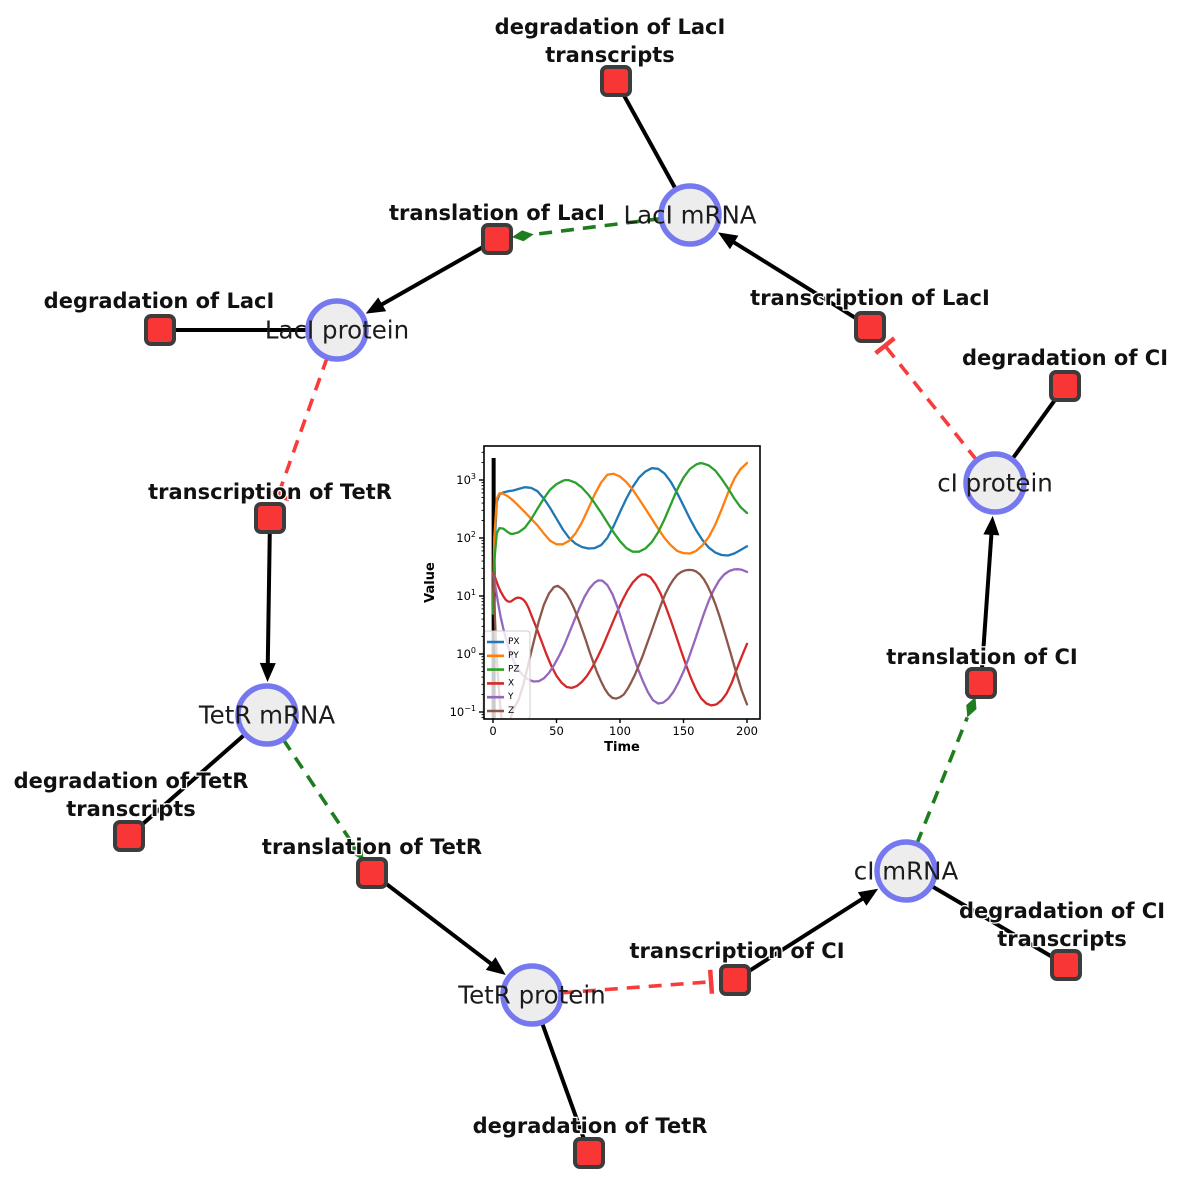 This screenshot has height=1200, width=1189. What do you see at coordinates (589, 1153) in the screenshot?
I see `reaction-node-deg_tetr` at bounding box center [589, 1153].